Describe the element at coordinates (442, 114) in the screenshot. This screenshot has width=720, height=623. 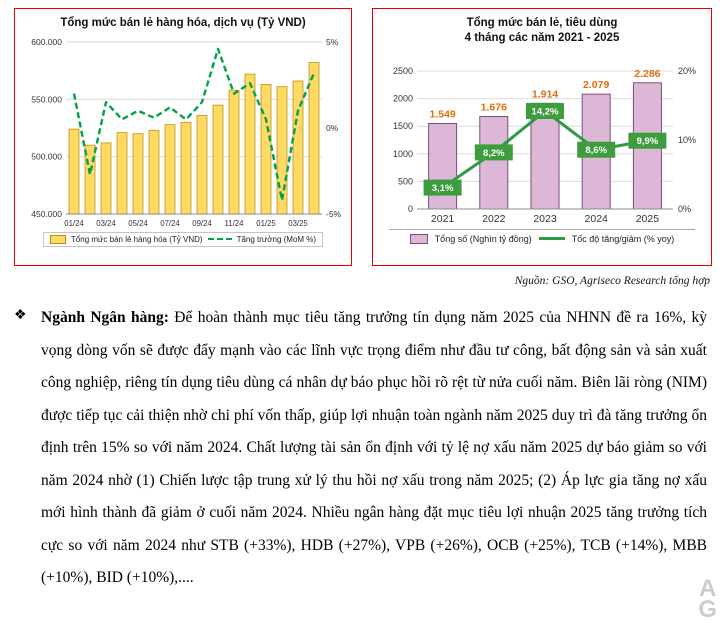
I see `svg-text: 1.549` at that location.